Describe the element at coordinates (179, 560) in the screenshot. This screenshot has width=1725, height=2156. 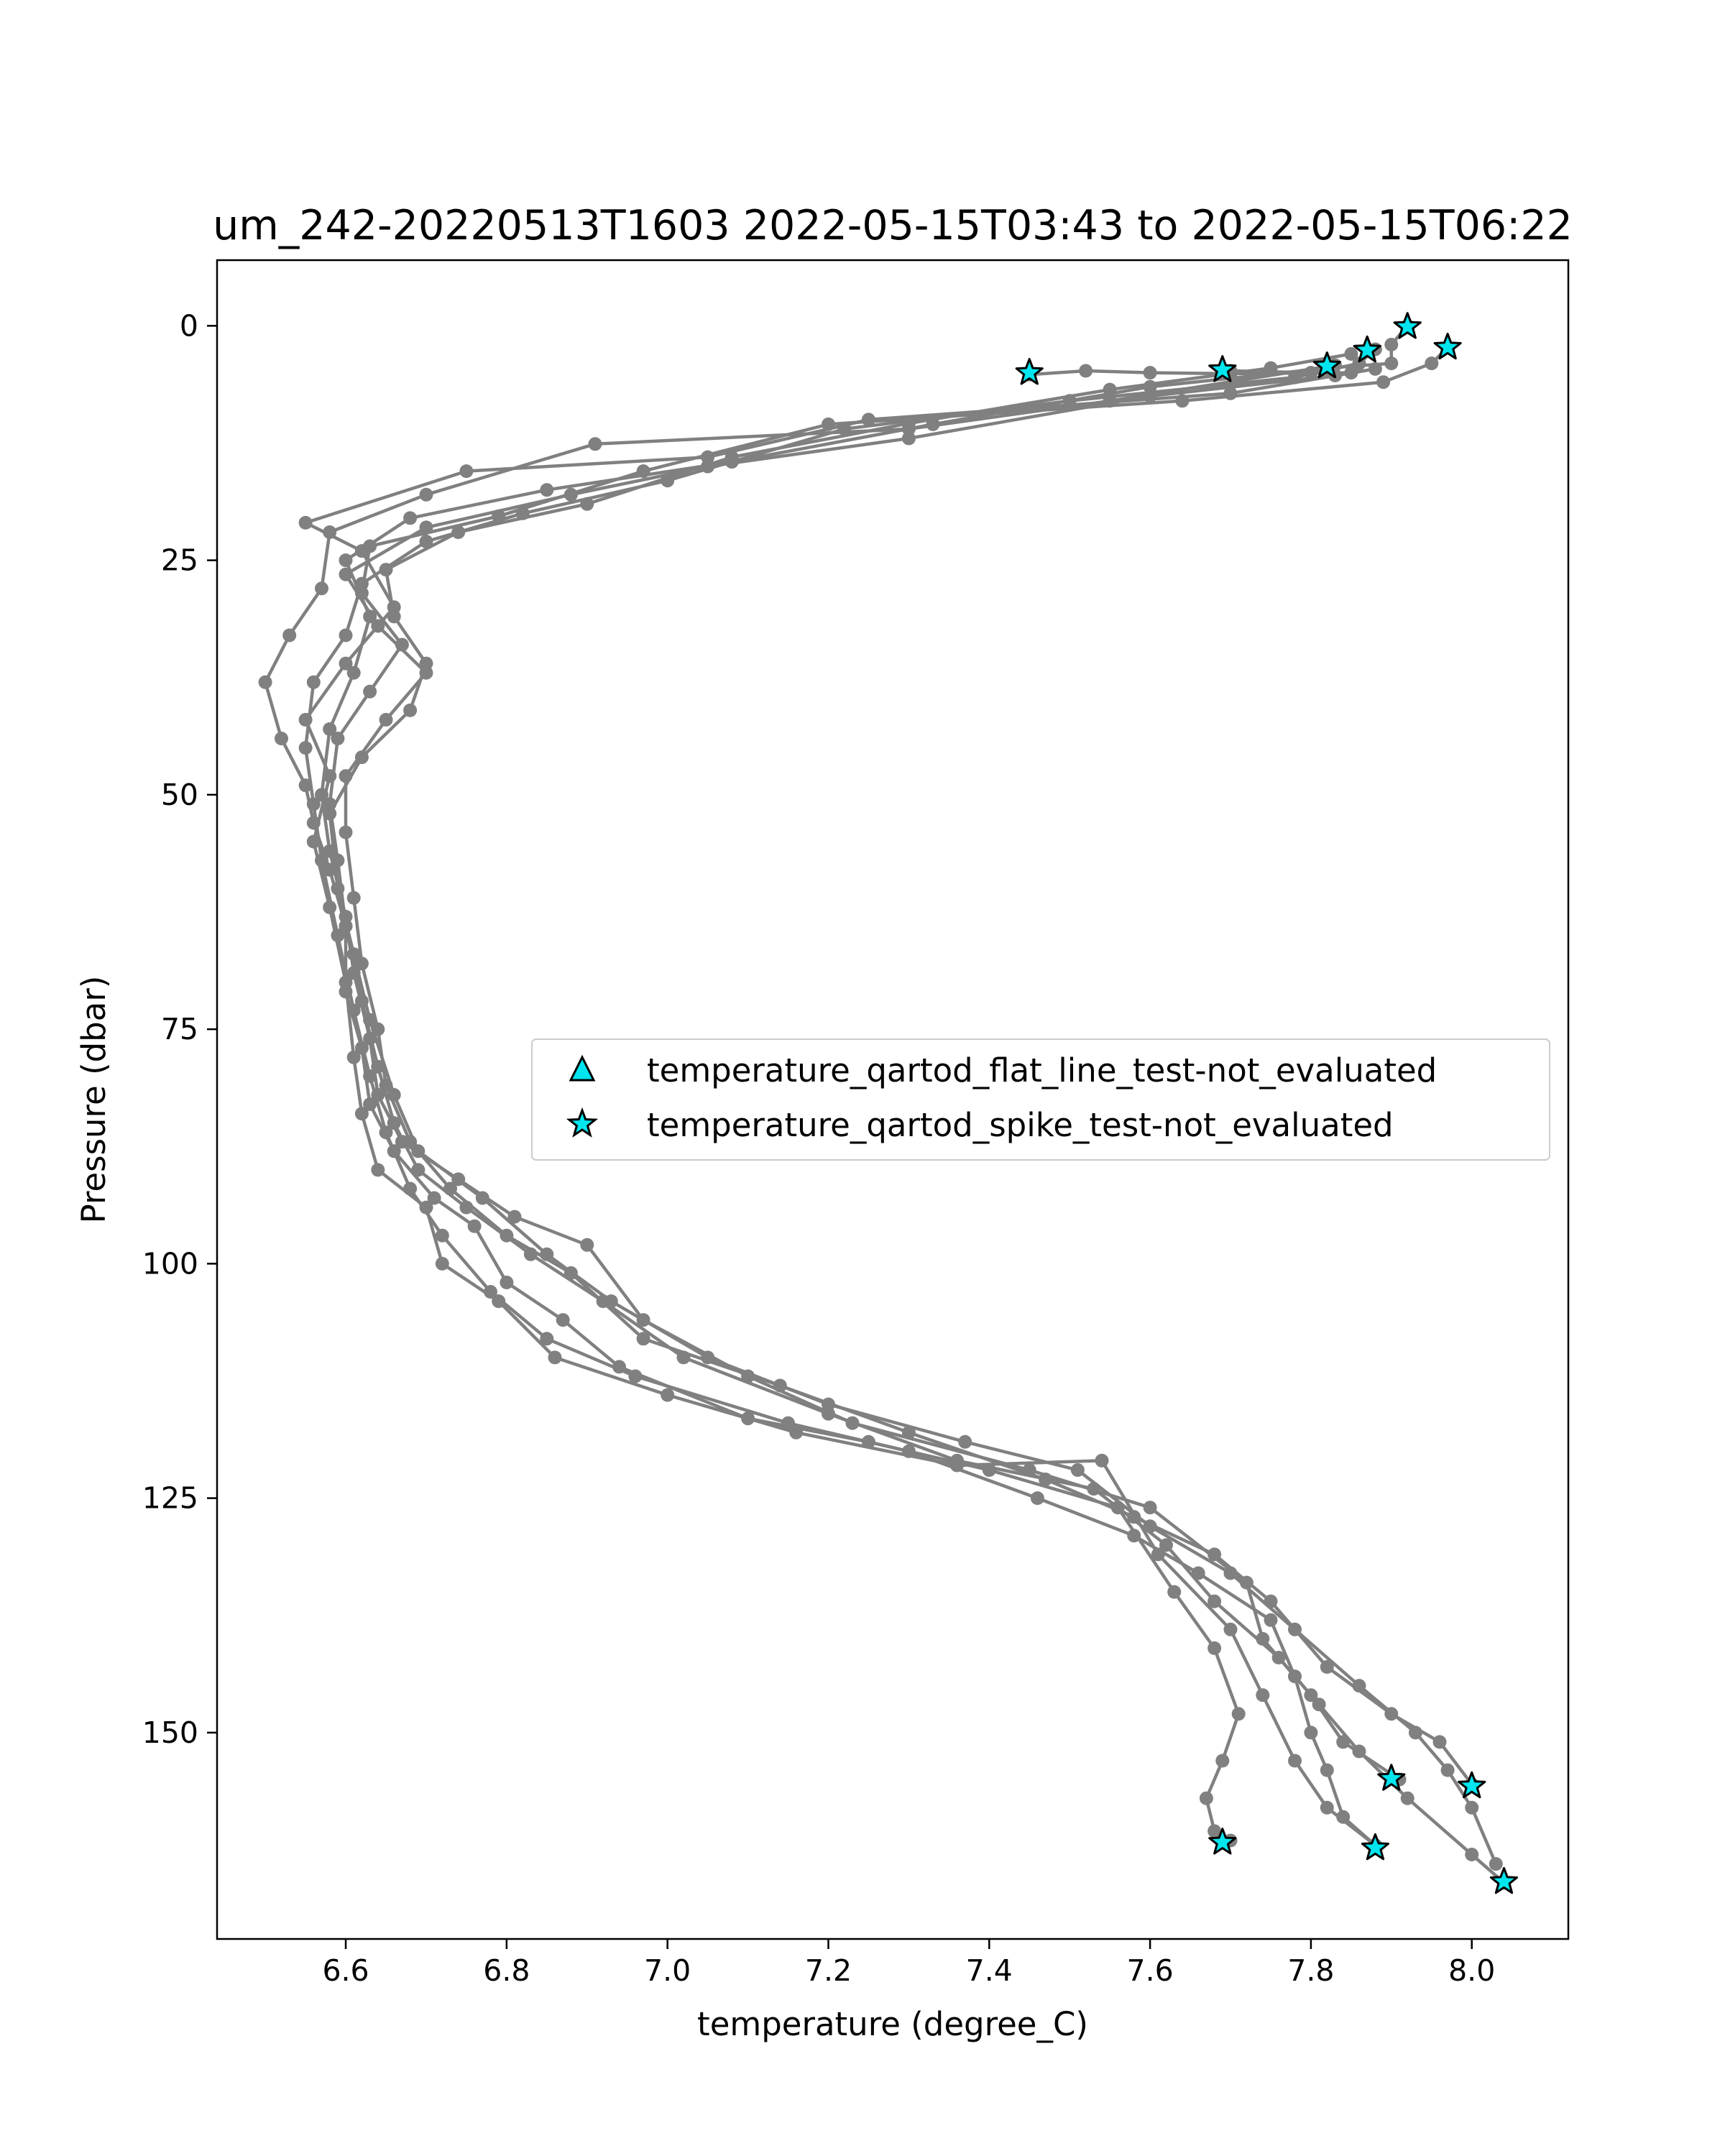
I see `y-tick-label: 25` at that location.